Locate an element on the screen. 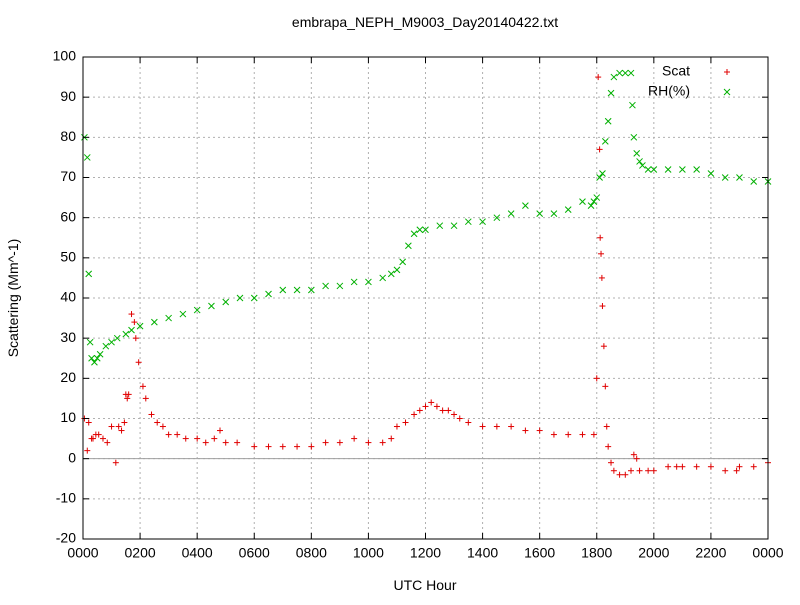 Image resolution: width=800 pixels, height=605 pixels. y-tick-label: 0 is located at coordinates (72, 457).